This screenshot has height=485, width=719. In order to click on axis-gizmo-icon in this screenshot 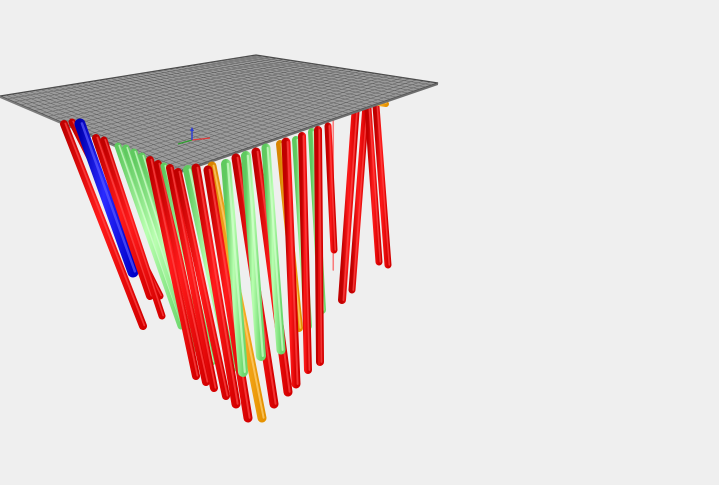, I will do `click(194, 136)`.